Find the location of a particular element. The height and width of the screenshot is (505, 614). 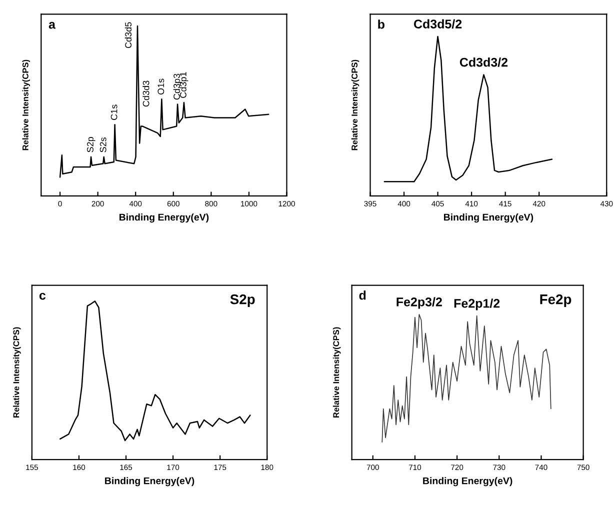

annotation: C1s is located at coordinates (114, 112).